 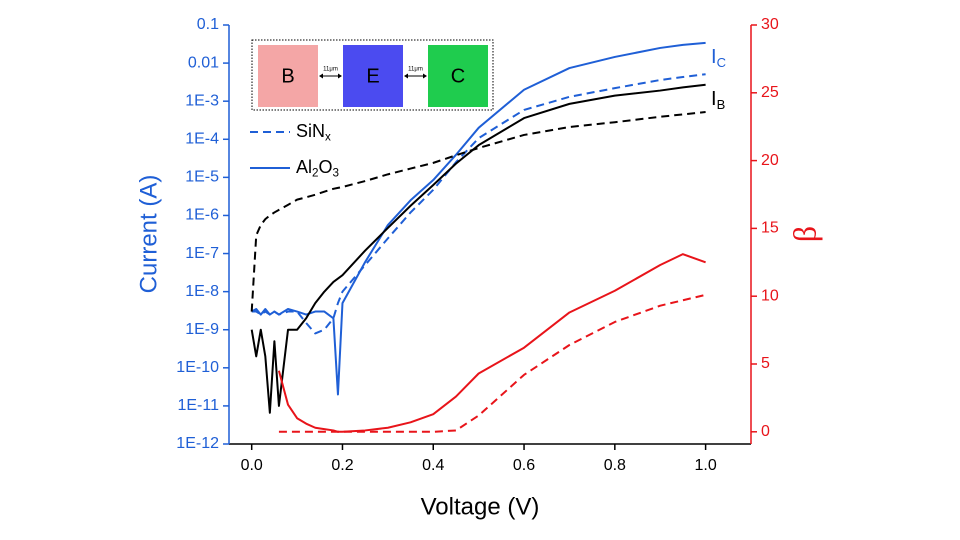 I want to click on y-tick-label: 1E-8, so click(x=202, y=291).